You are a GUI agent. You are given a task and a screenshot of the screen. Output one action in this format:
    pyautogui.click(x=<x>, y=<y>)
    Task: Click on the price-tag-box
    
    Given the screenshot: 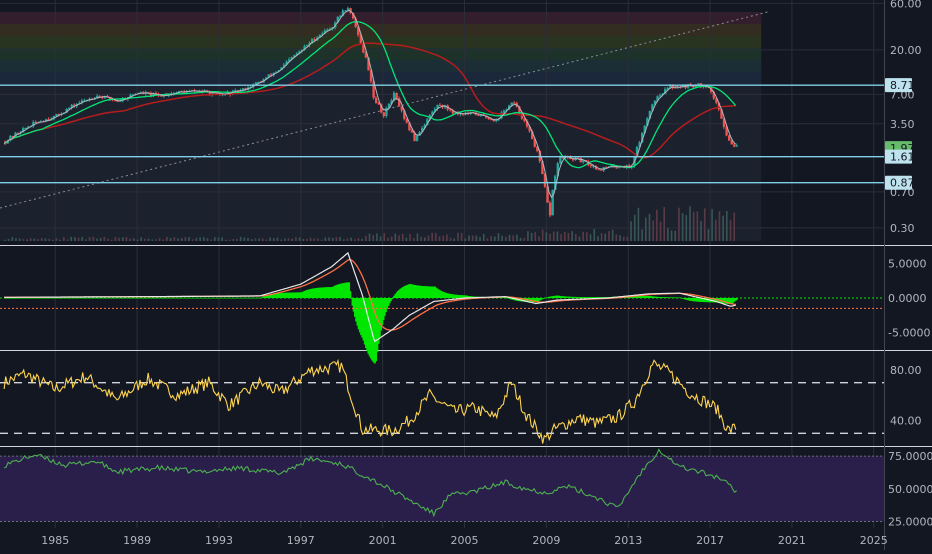 What is the action you would take?
    pyautogui.click(x=898, y=85)
    